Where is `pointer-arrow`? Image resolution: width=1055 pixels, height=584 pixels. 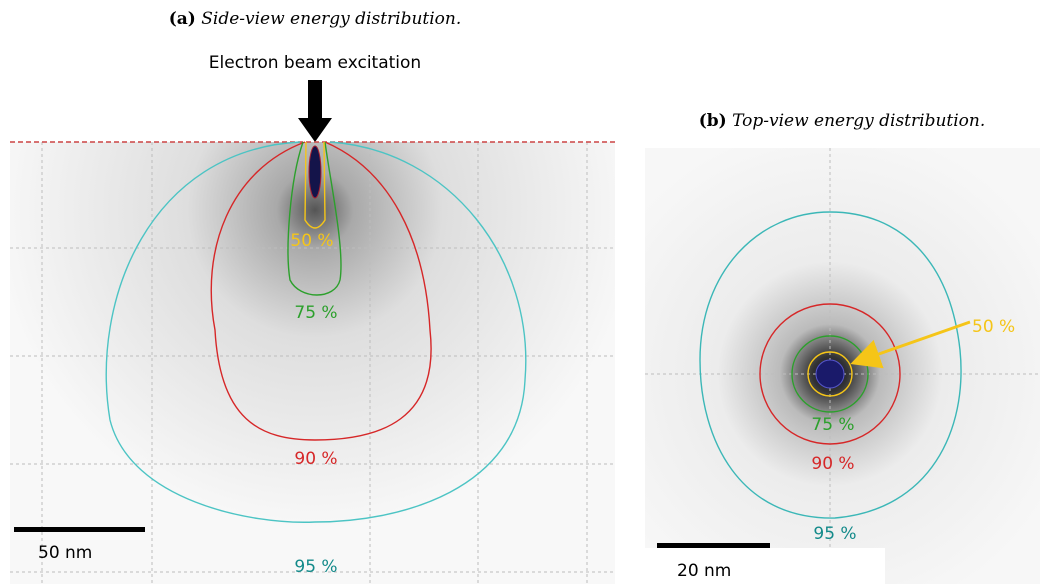
pointer-arrow is located at coordinates (910, 344).